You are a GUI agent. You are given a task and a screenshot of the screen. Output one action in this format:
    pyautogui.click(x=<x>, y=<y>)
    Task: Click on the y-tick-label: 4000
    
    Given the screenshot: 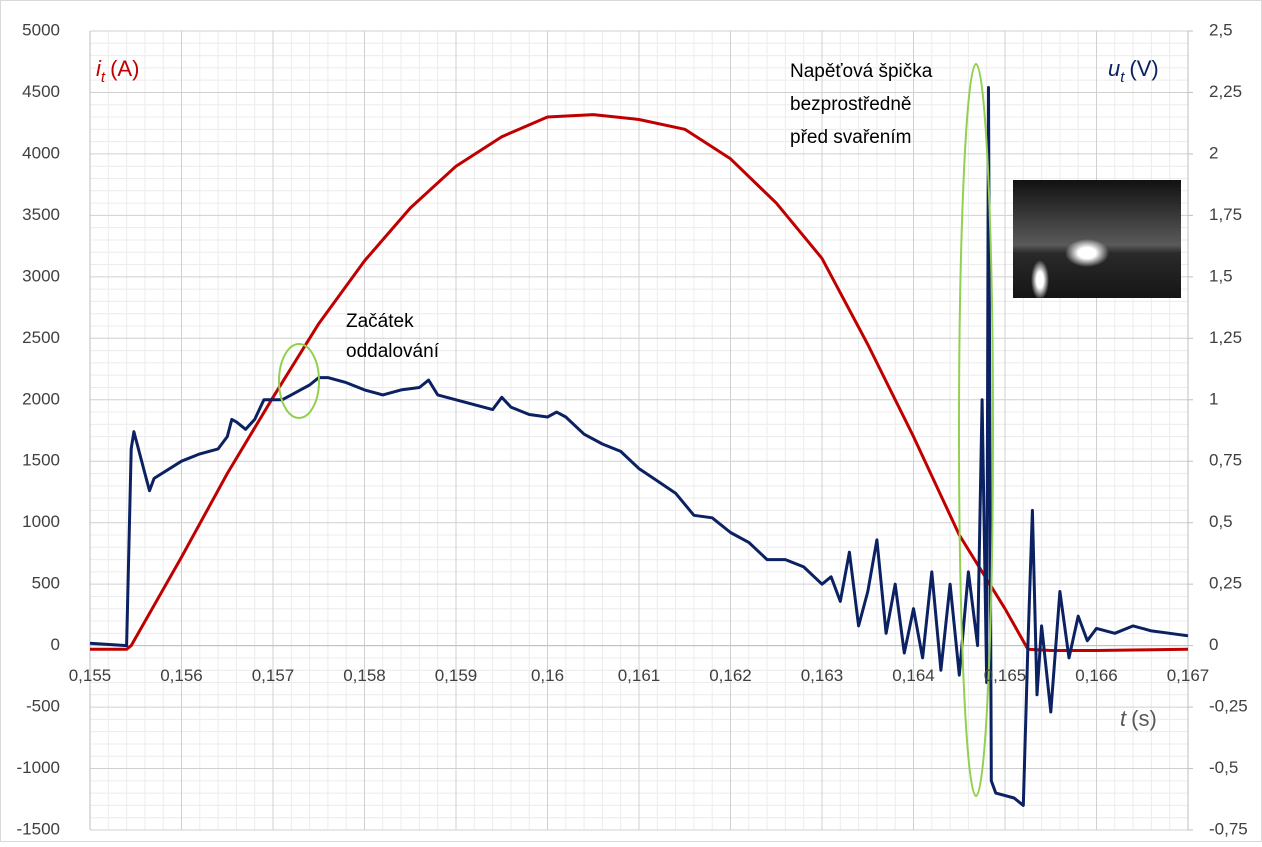 What is the action you would take?
    pyautogui.click(x=41, y=152)
    